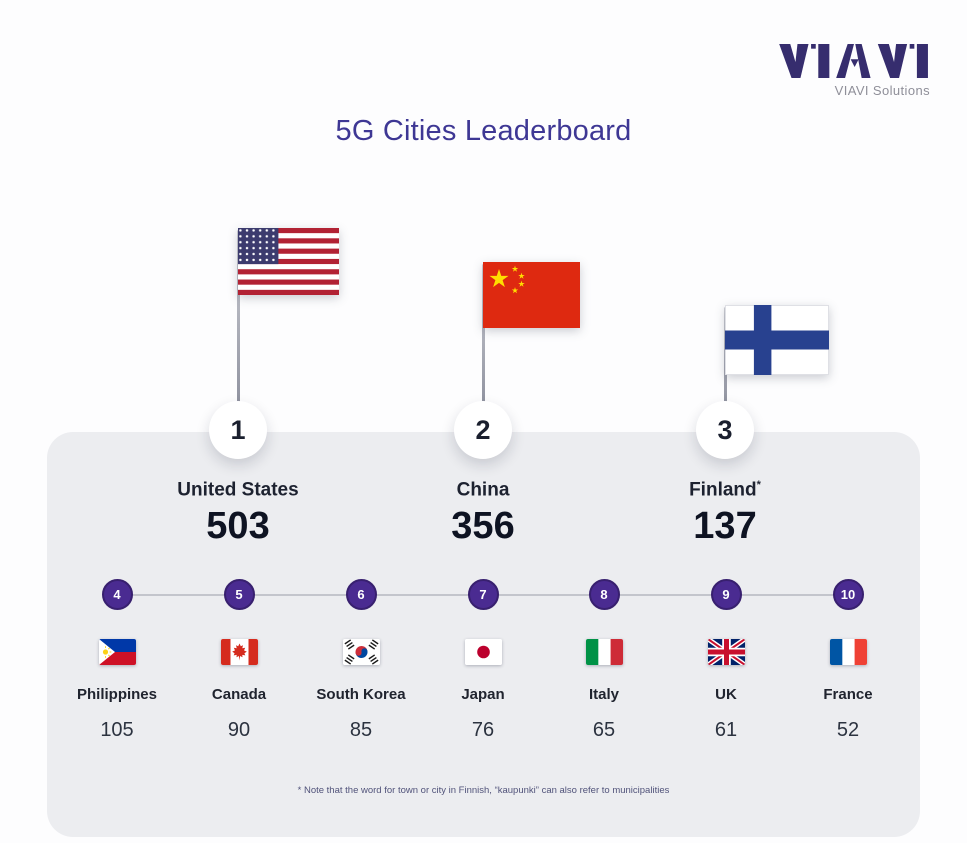 This screenshot has height=843, width=967. I want to click on country-label: United States, so click(238, 490).